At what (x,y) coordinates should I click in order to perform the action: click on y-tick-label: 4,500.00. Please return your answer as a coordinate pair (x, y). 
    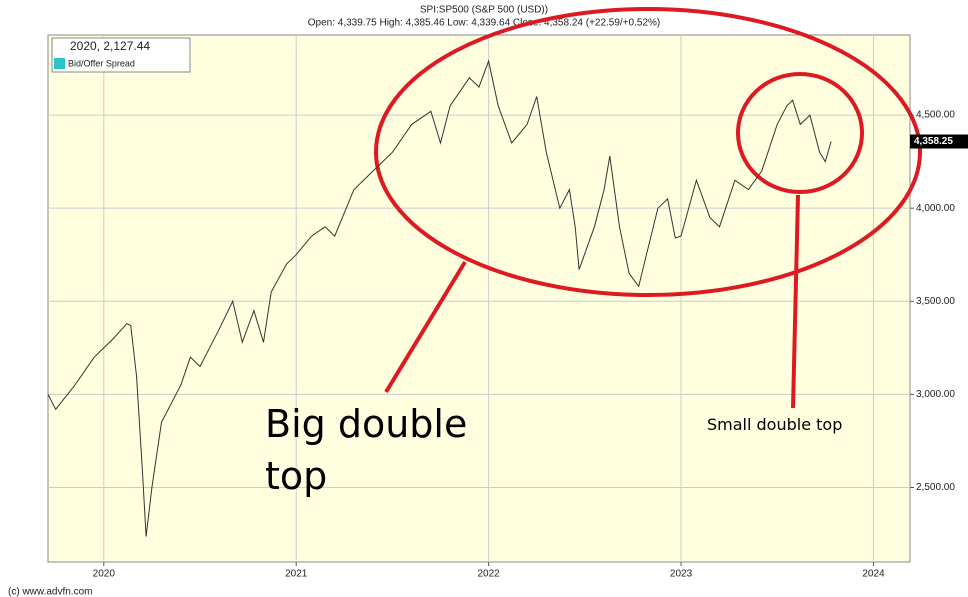
    Looking at the image, I should click on (935, 115).